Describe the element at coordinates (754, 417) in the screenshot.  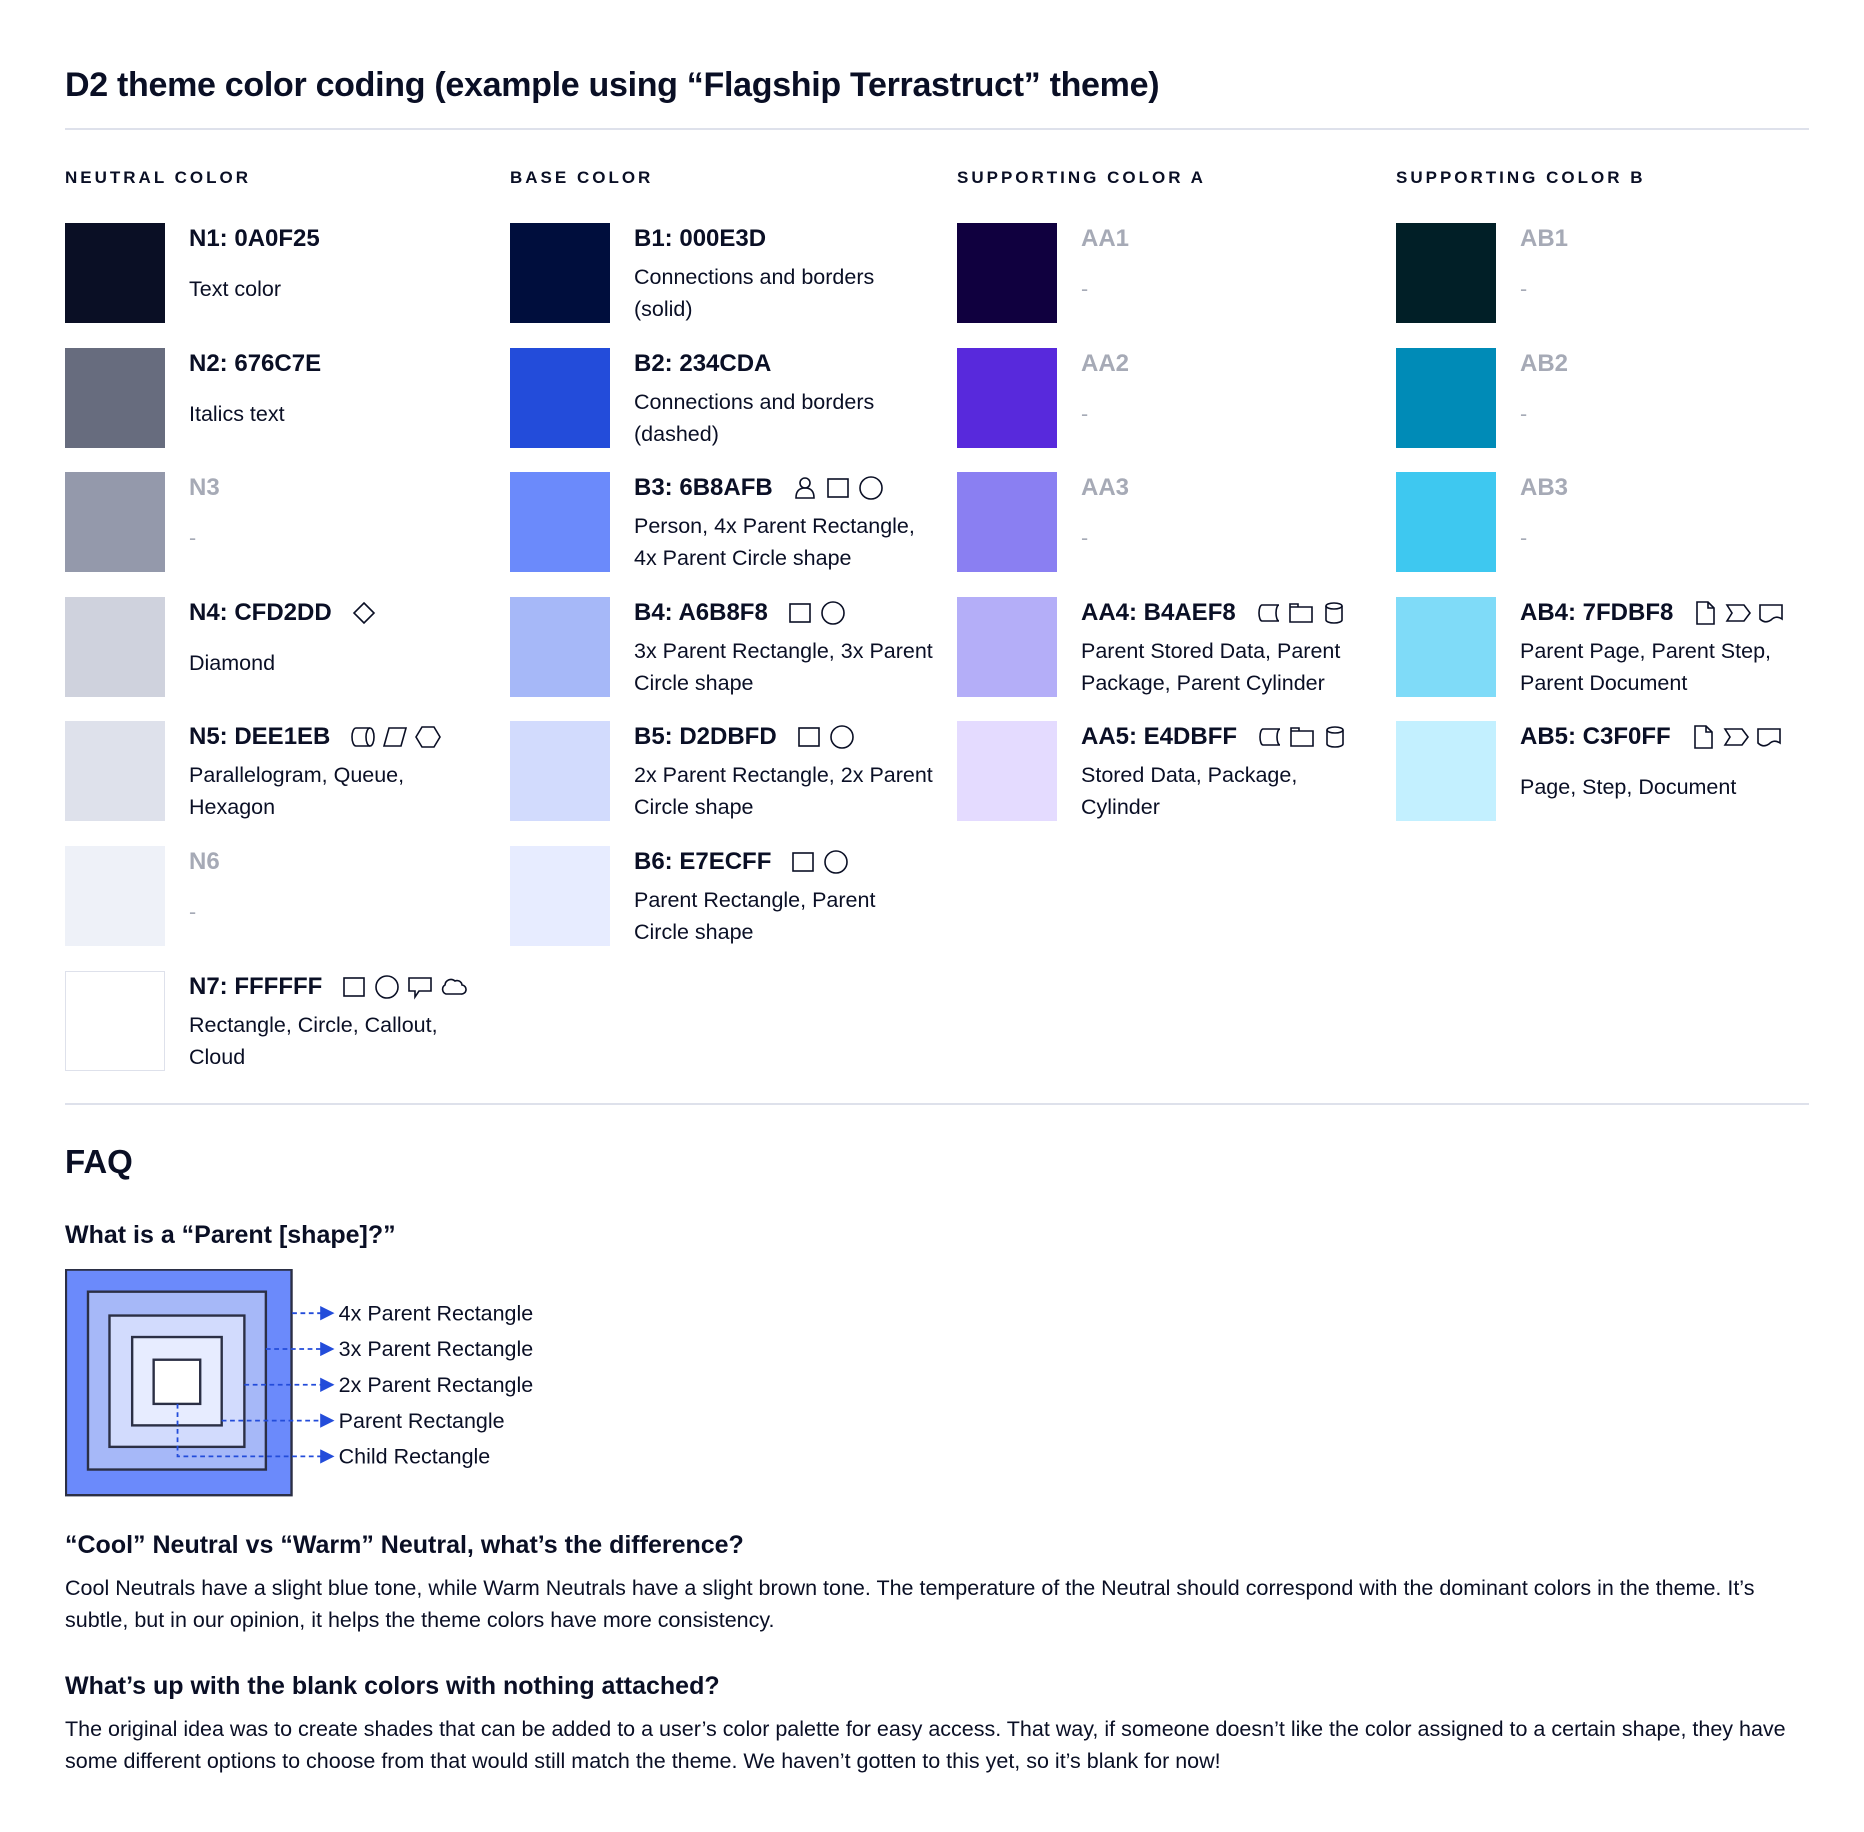
I see `color-usage: Connections and borders (dashed)` at that location.